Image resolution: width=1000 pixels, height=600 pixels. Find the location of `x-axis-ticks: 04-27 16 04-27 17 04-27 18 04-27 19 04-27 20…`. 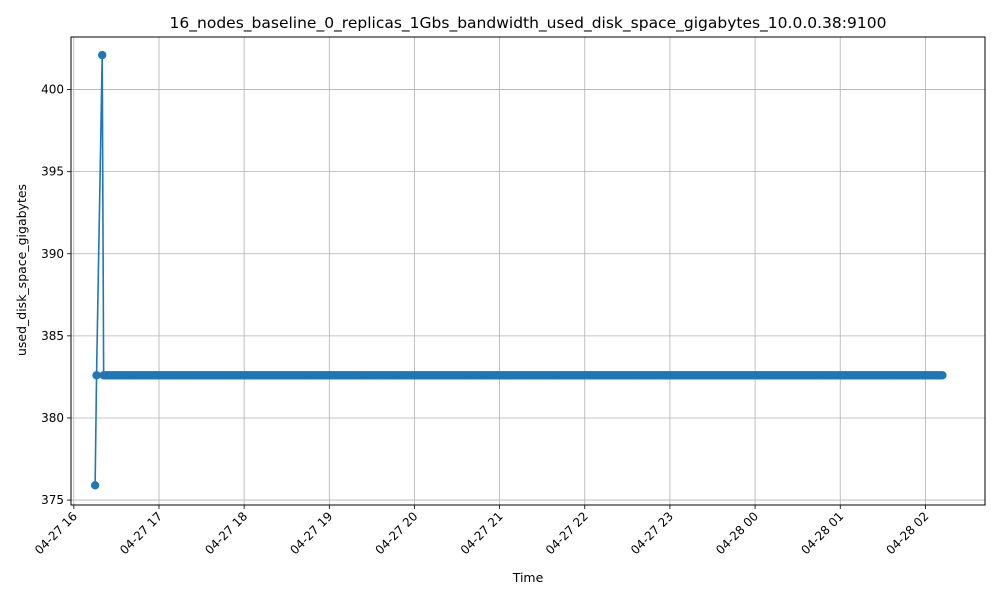

x-axis-ticks: 04-27 16 04-27 17 04-27 18 04-27 19 04-27 20… is located at coordinates (482, 531).